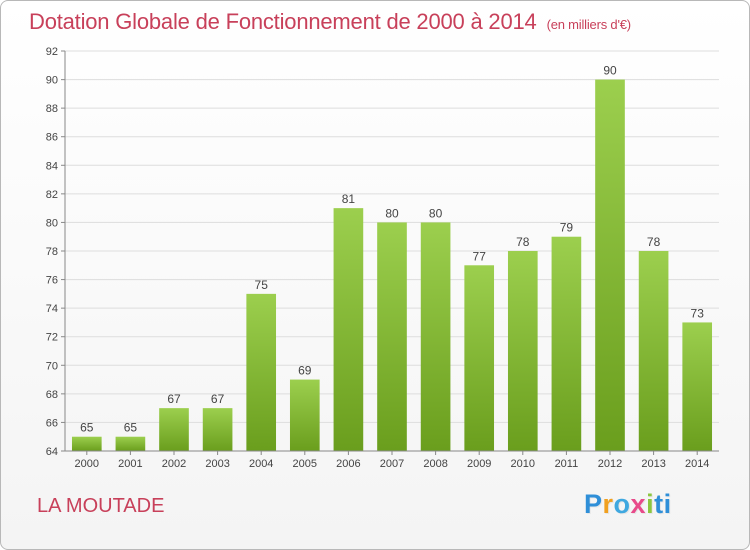  Describe the element at coordinates (392, 336) in the screenshot. I see `bar-2007` at that location.